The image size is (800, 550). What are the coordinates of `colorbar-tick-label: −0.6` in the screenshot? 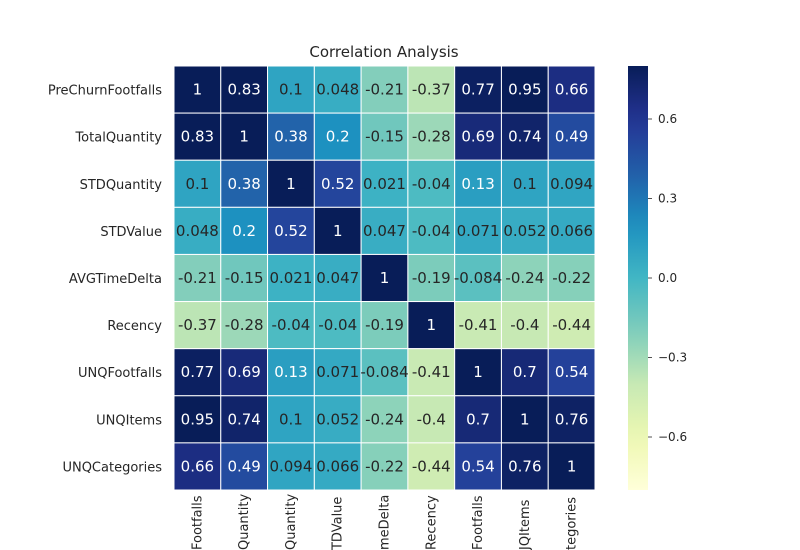 It's located at (672, 437).